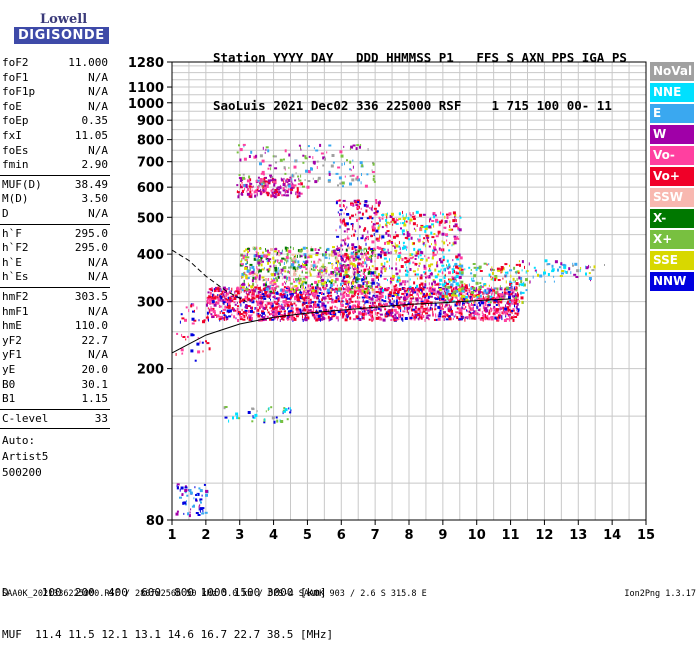 This screenshot has height=656, width=700. What do you see at coordinates (411, 531) in the screenshot?
I see `x-axis-ticks: 1 2 3 4 5 6 7 8 9 10 11 12 13 14 15` at bounding box center [411, 531].